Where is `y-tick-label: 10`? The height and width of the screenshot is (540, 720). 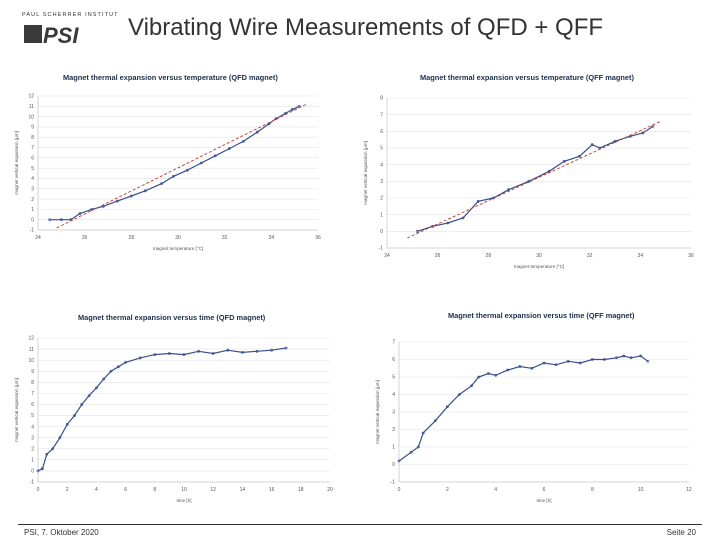 y-tick-label: 10 is located at coordinates (31, 117).